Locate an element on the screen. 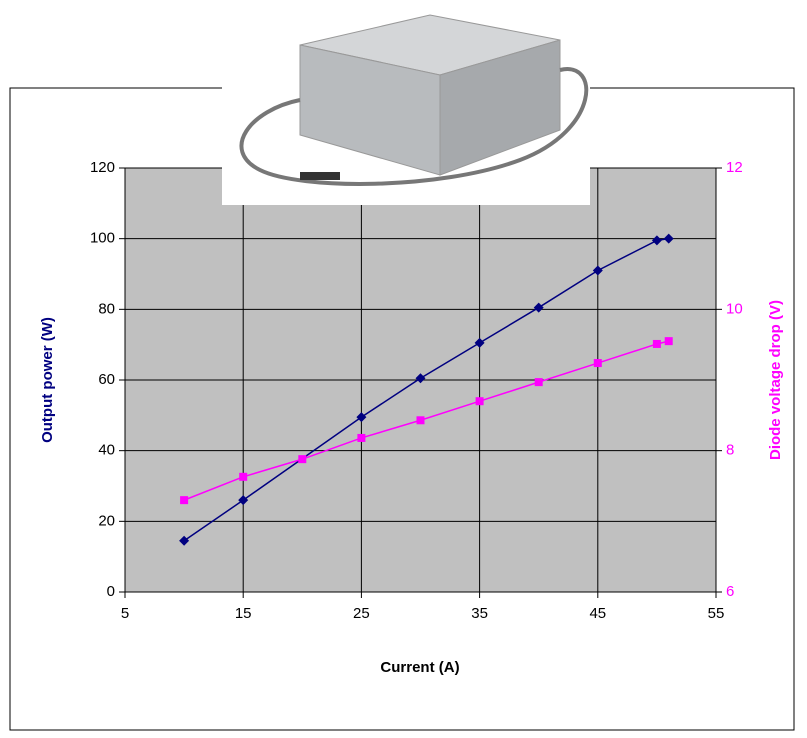 The height and width of the screenshot is (738, 807). photo-connector is located at coordinates (320, 176).